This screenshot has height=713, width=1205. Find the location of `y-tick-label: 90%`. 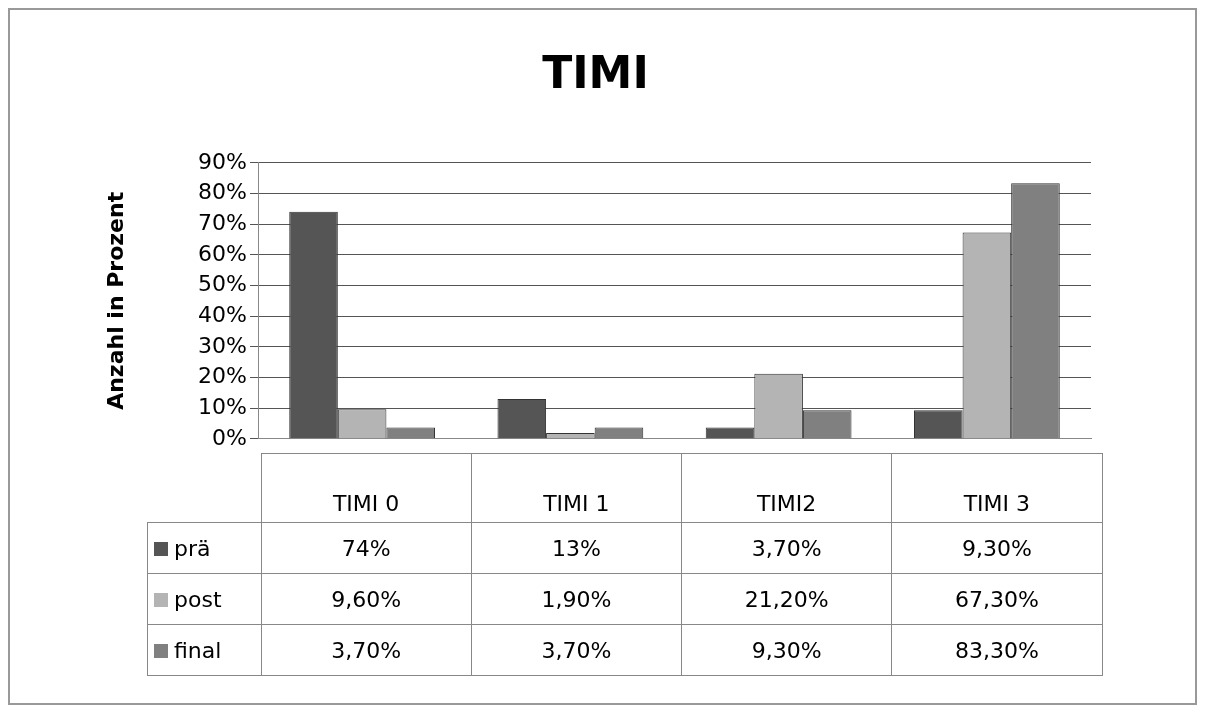

y-tick-label: 90% is located at coordinates (222, 161).